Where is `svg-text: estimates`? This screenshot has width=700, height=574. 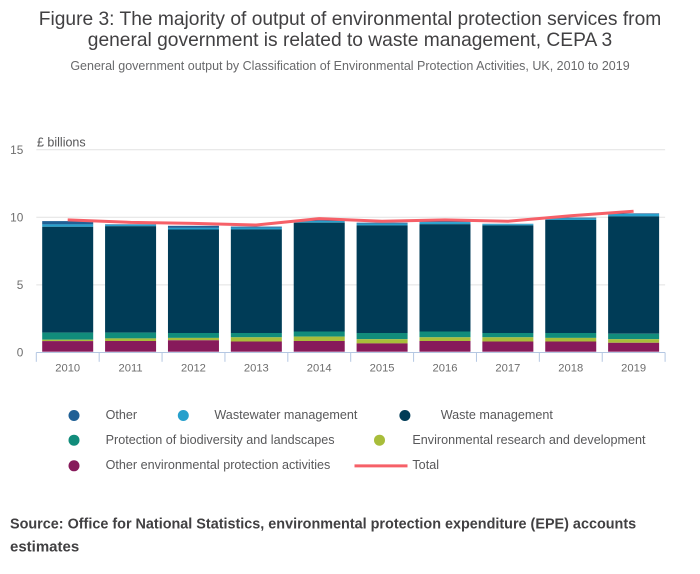
svg-text: estimates is located at coordinates (44, 547).